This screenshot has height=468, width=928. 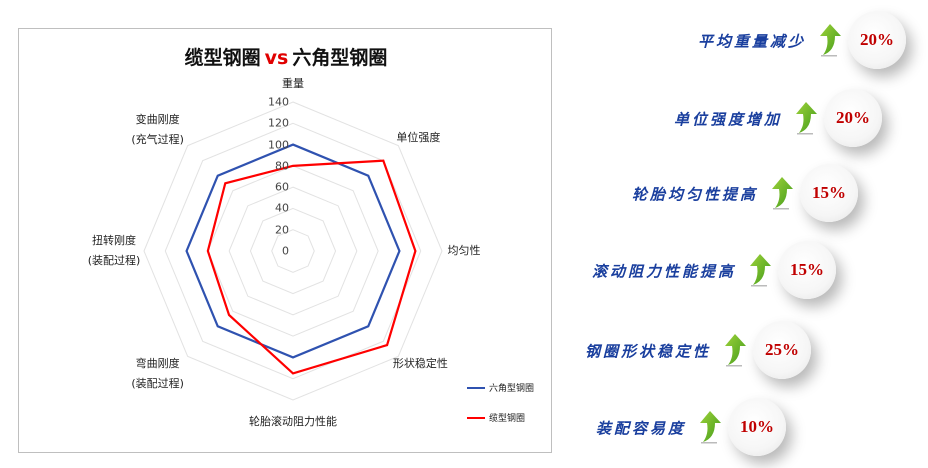 I want to click on tick-label: 0, so click(x=285, y=251).